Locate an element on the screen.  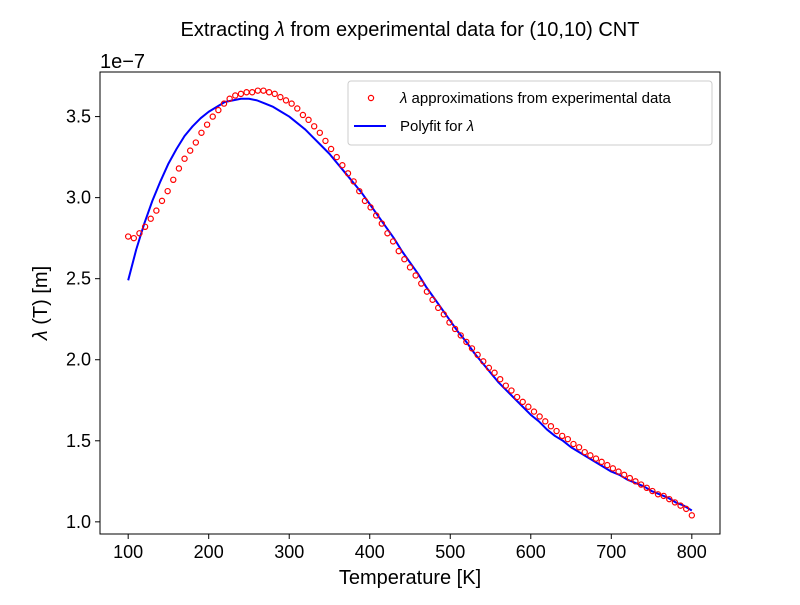
y-axis-label: λ (T) [m] is located at coordinates (41, 303).